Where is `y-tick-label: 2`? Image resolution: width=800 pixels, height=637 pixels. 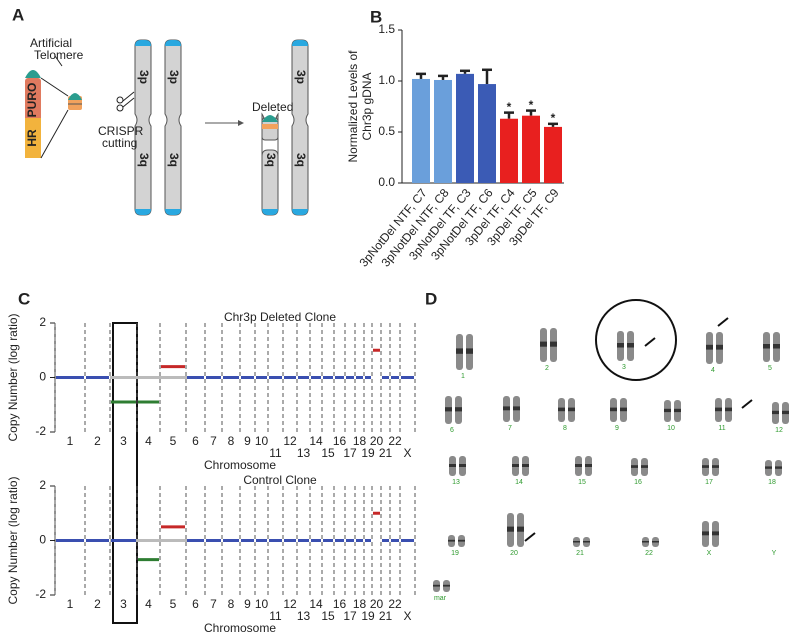 y-tick-label: 2 is located at coordinates (42, 485).